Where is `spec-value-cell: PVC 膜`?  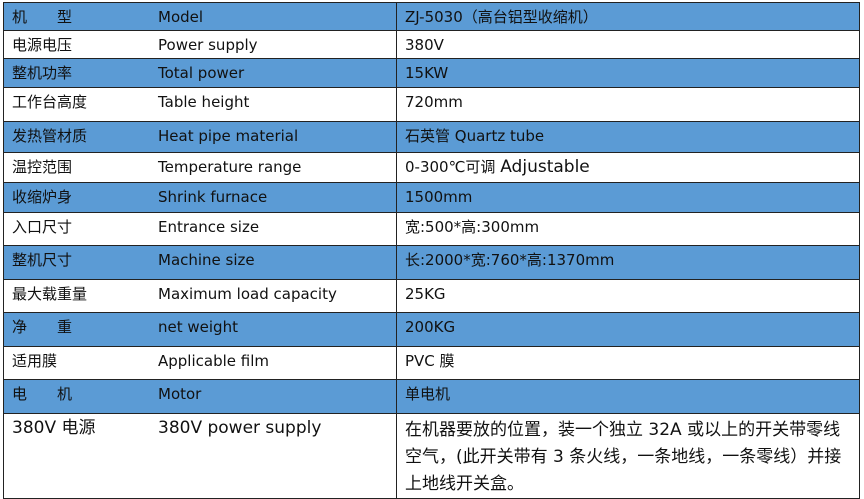
spec-value-cell: PVC 膜 is located at coordinates (627, 363).